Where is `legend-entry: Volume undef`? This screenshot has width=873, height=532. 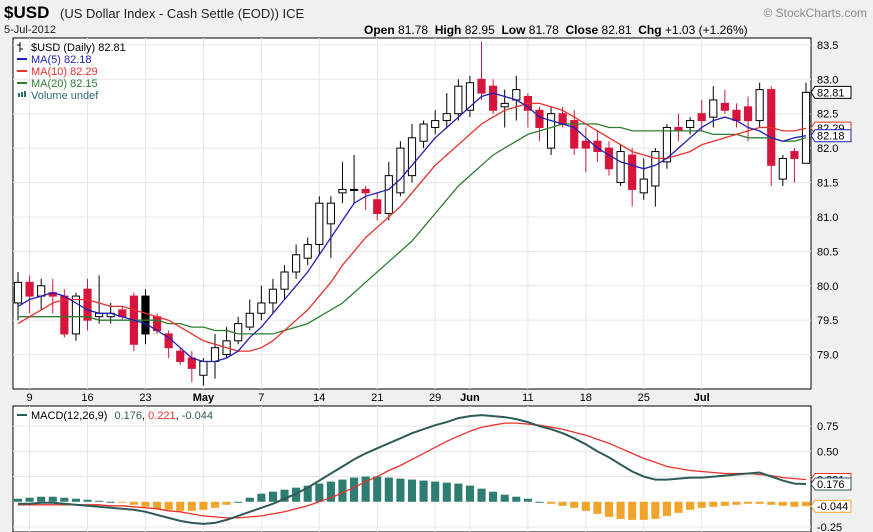
legend-entry: Volume undef is located at coordinates (65, 96).